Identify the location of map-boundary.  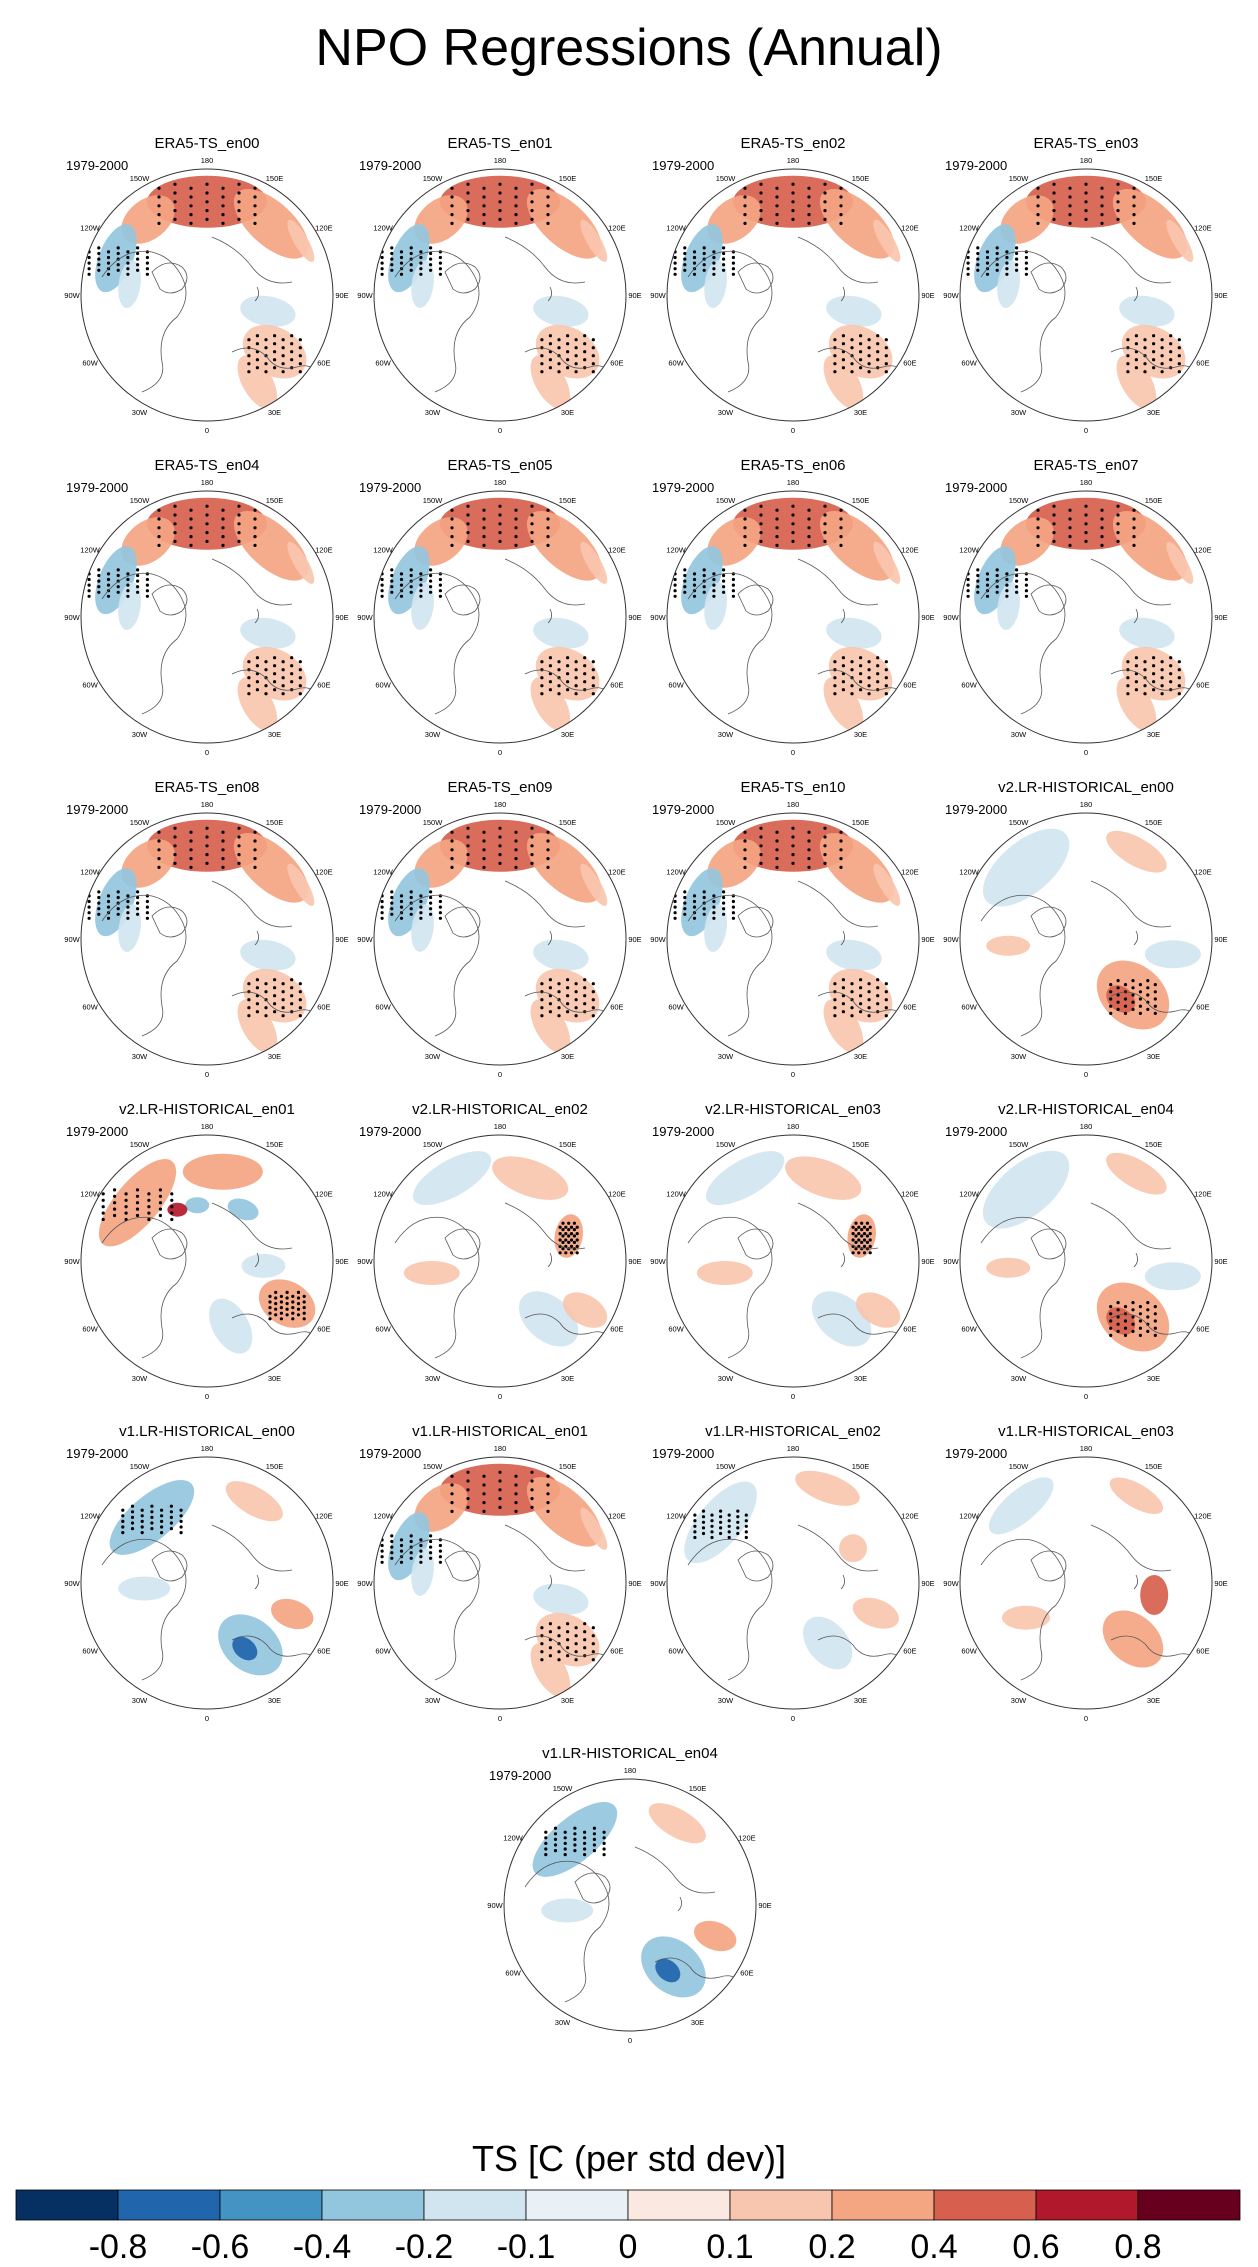
(1086, 939).